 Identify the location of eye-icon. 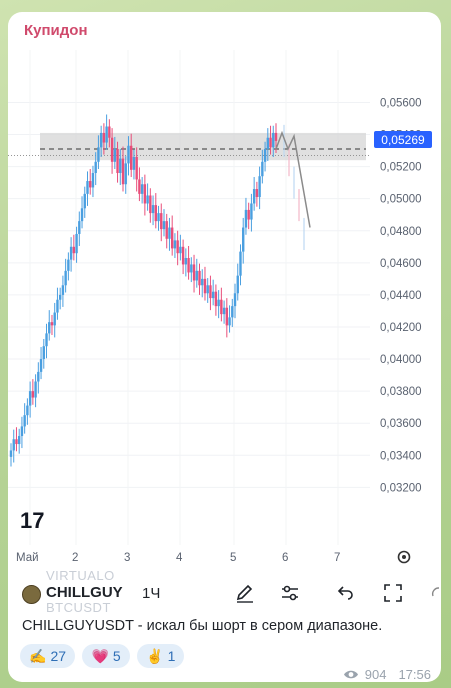
(350, 674).